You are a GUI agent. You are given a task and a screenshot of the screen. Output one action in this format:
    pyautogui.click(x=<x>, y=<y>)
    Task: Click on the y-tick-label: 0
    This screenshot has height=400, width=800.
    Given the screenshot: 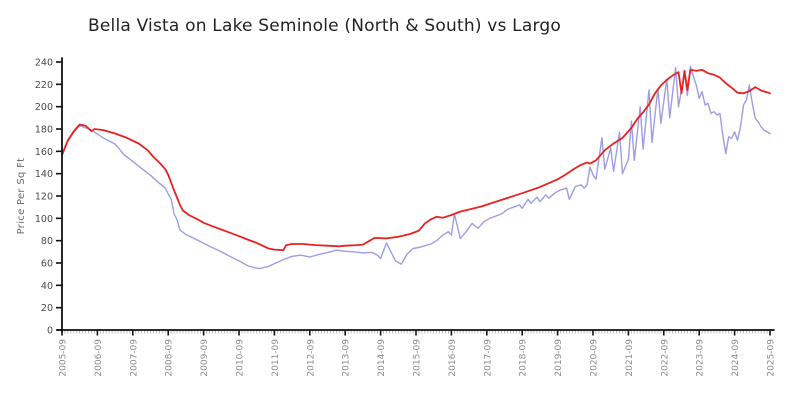 What is the action you would take?
    pyautogui.click(x=50, y=331)
    